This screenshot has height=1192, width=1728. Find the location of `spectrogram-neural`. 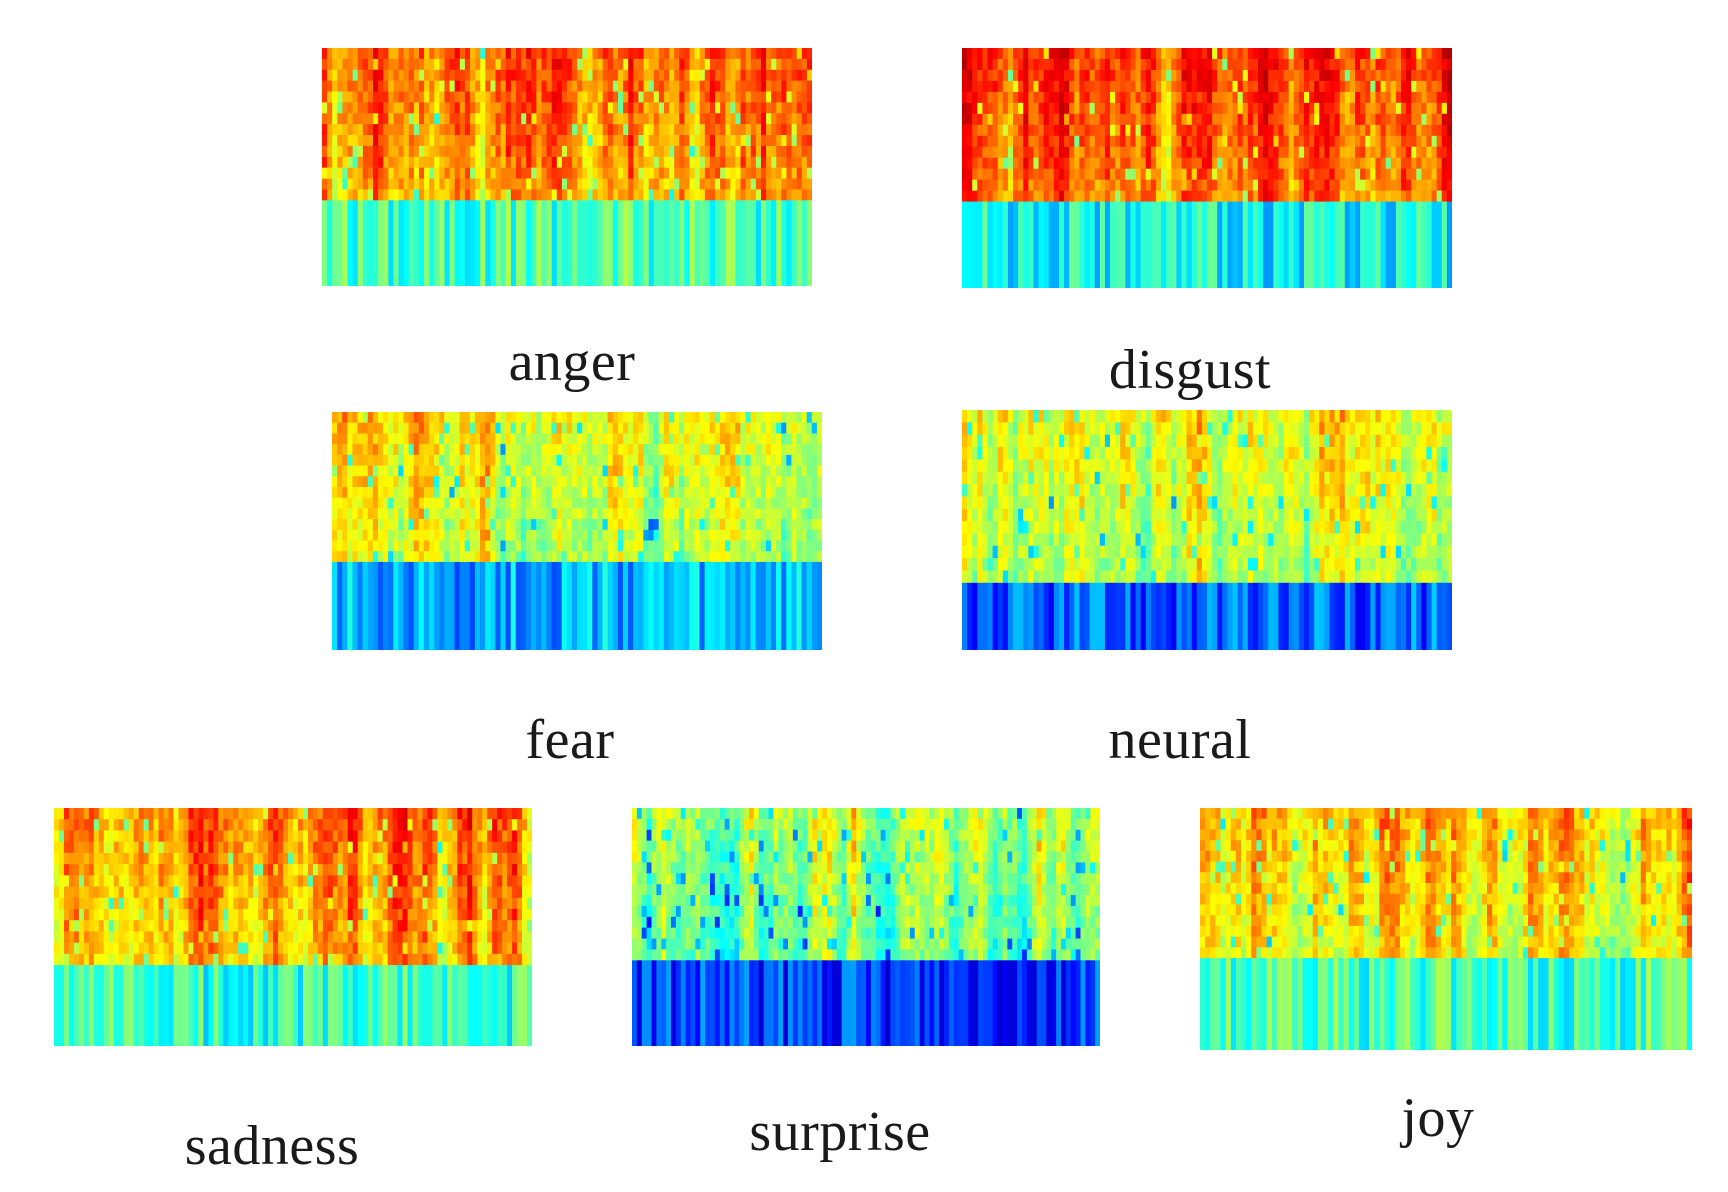

spectrogram-neural is located at coordinates (1207, 530).